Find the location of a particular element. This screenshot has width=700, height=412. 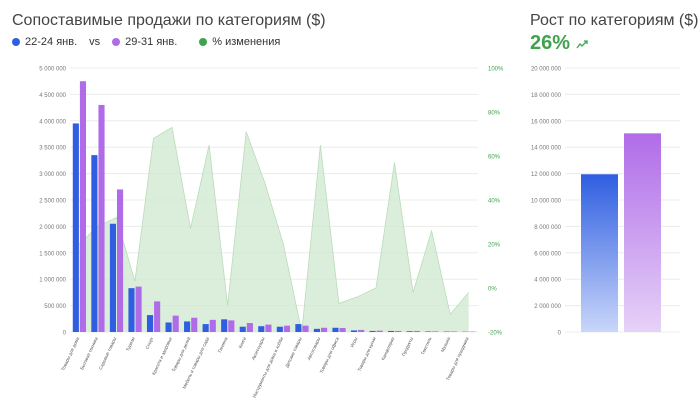

x-tick-label: Садовые товары is located at coordinates (107, 353).